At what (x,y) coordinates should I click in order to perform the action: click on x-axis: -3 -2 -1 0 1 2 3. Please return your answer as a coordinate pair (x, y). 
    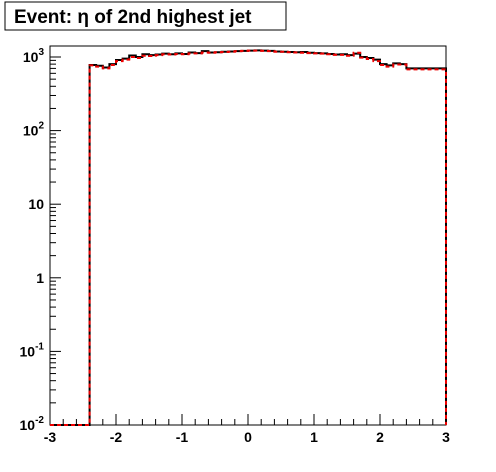
    Looking at the image, I should click on (247, 429).